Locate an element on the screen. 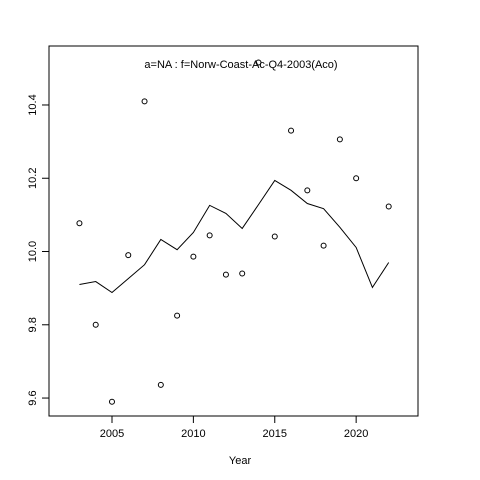  y-tick-label: 9.6 is located at coordinates (33, 397).